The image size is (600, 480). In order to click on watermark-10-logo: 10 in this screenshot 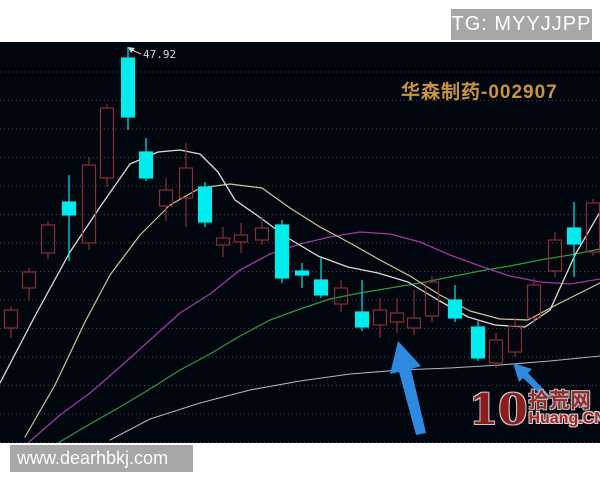, I will do `click(498, 409)`.